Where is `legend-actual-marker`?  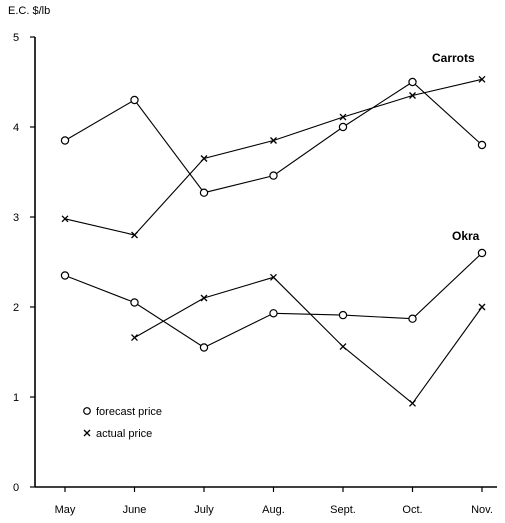
legend-actual-marker is located at coordinates (87, 433).